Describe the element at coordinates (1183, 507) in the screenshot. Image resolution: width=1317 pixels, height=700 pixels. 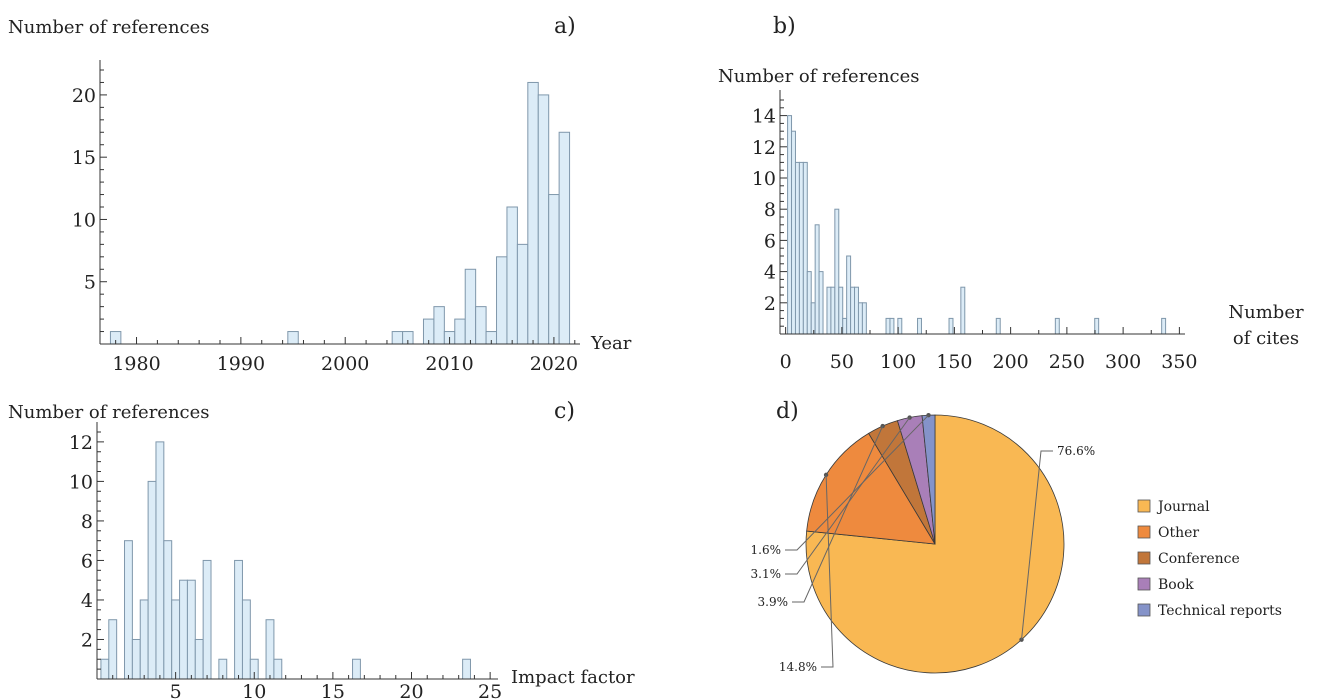
I see `legend-label: Journal` at that location.